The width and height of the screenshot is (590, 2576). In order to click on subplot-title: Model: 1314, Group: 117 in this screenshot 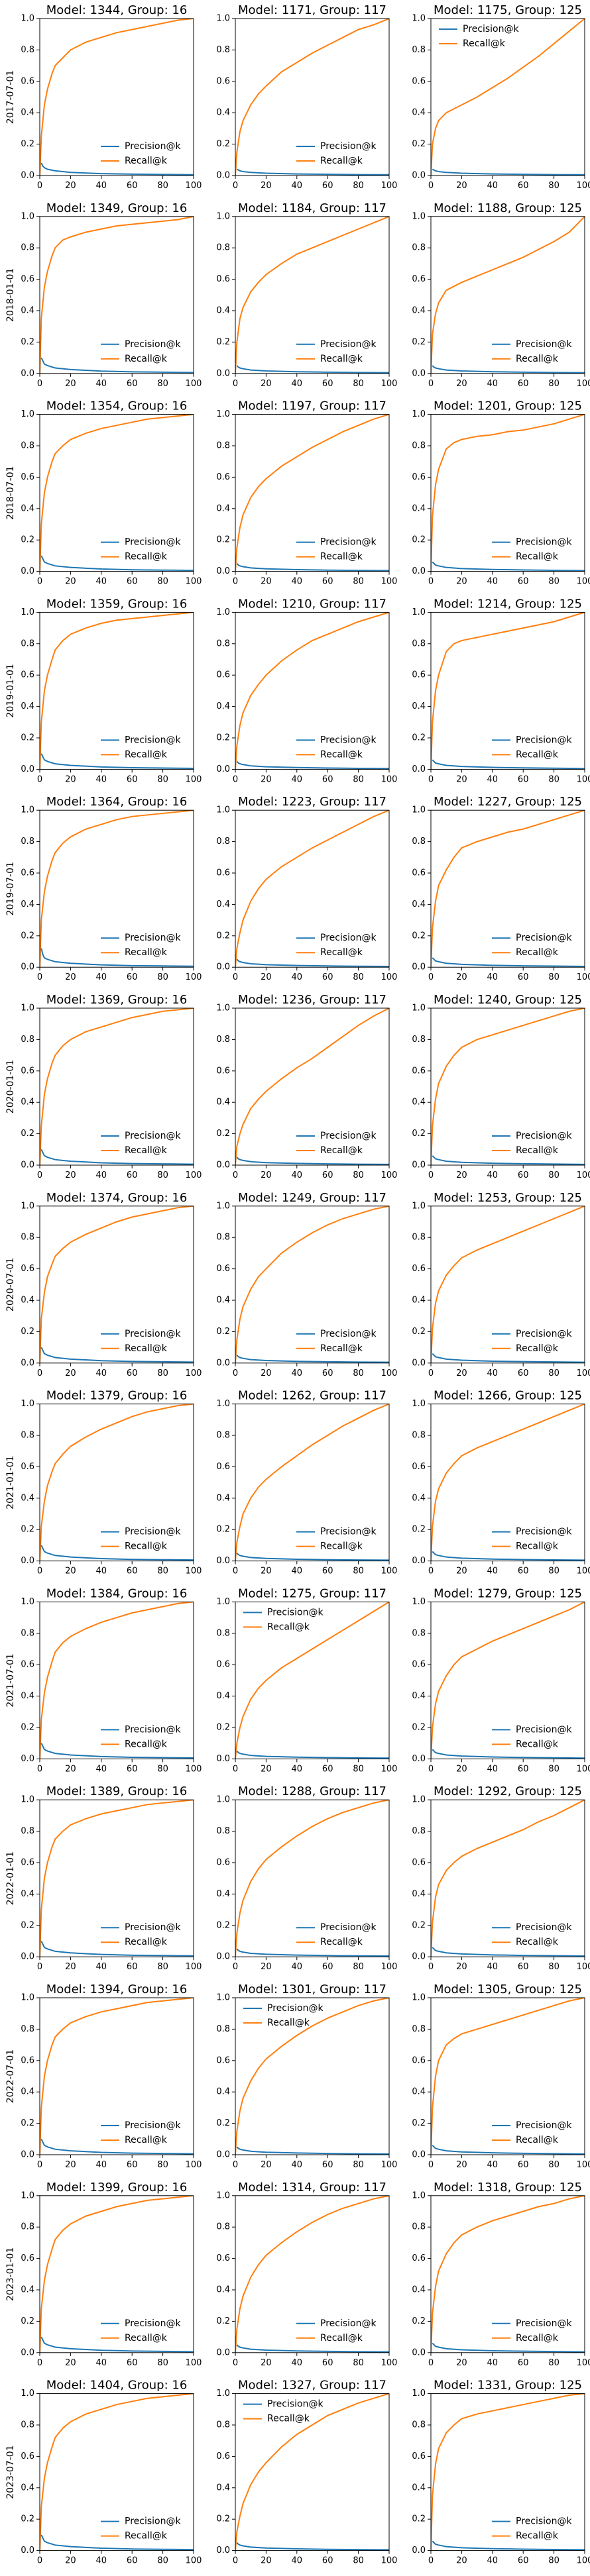, I will do `click(312, 2187)`.